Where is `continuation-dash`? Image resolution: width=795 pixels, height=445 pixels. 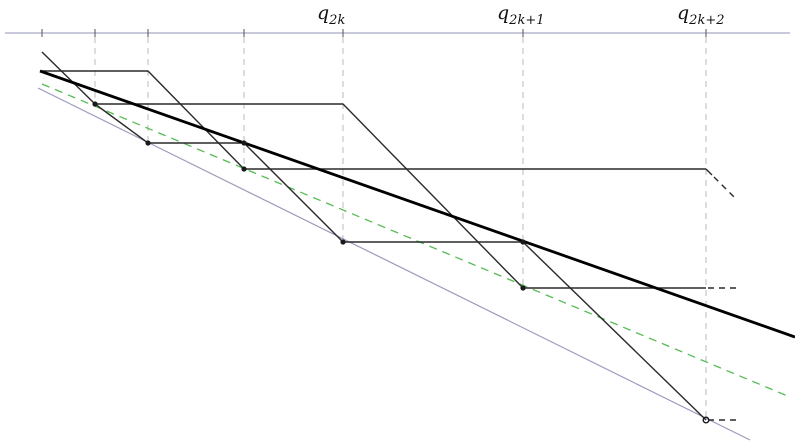
continuation-dash is located at coordinates (725, 188).